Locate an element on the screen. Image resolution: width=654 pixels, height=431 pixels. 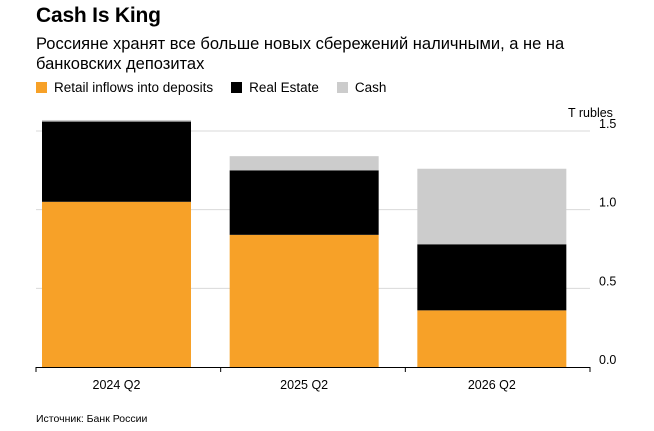
y-tick-label: 0.0 is located at coordinates (607, 360).